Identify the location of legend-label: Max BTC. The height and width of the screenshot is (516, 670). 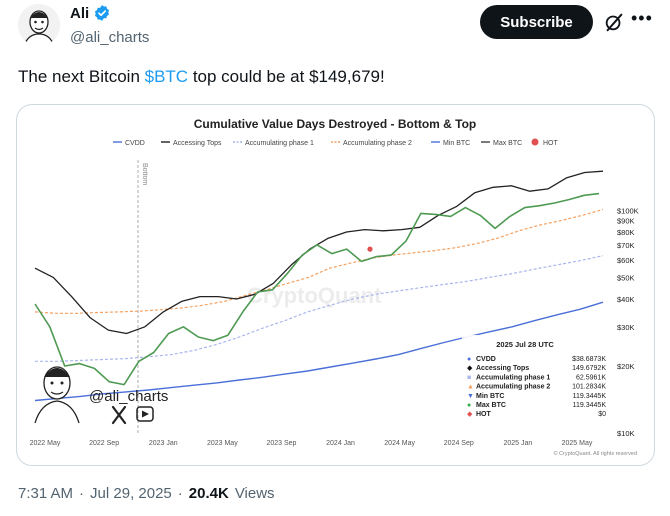
(507, 143).